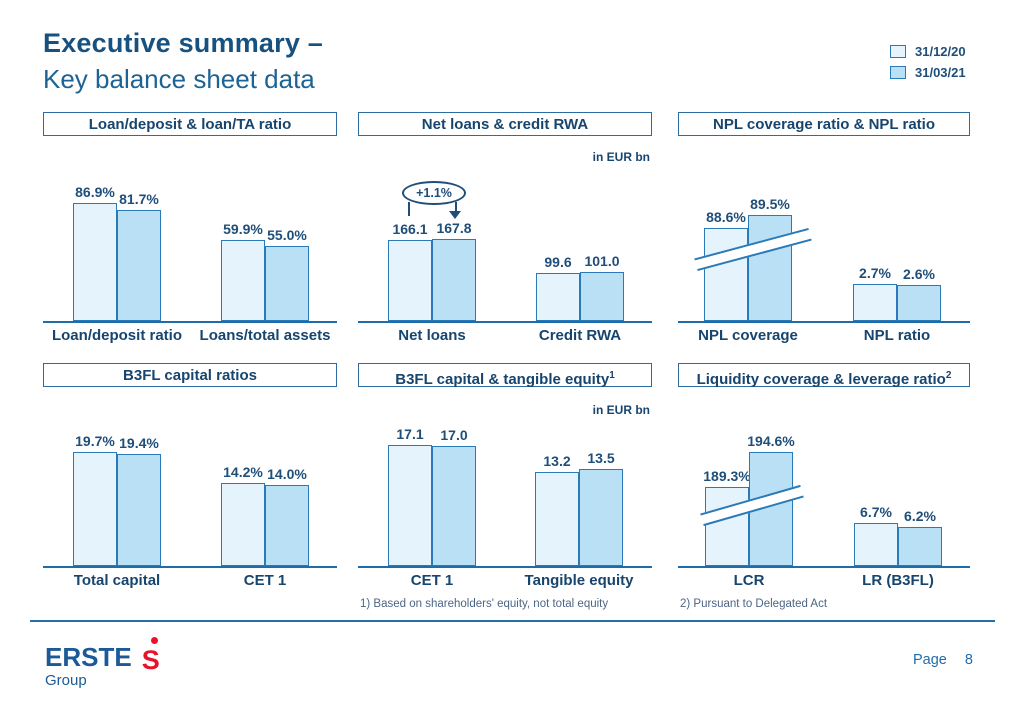 This screenshot has height=709, width=1024. Describe the element at coordinates (748, 335) in the screenshot. I see `category-label: NPL coverage` at that location.